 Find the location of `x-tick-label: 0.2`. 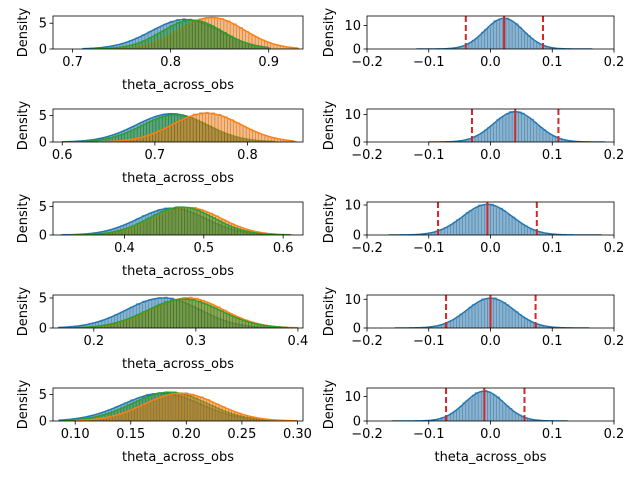

x-tick-label: 0.2 is located at coordinates (614, 341).